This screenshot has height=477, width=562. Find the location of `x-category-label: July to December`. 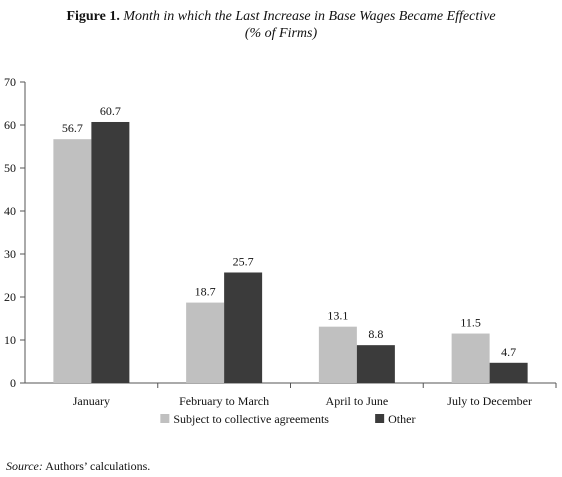

x-category-label: July to December is located at coordinates (489, 401).